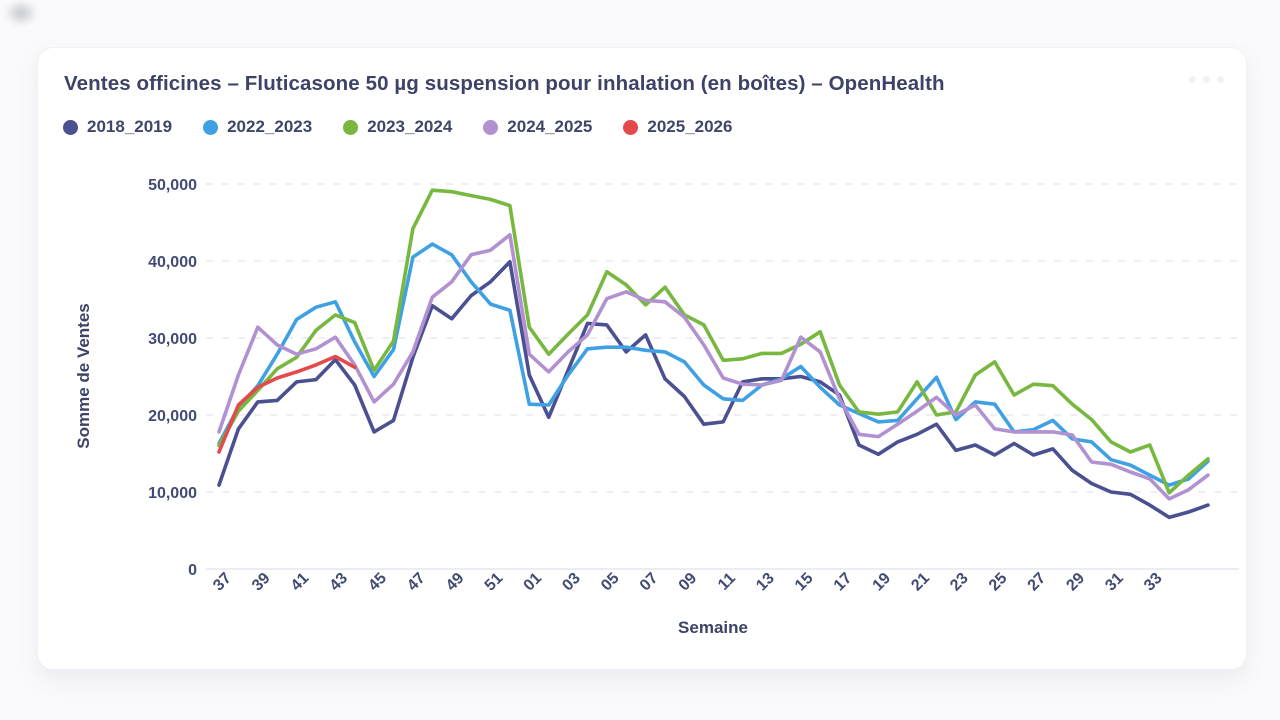  I want to click on y-tick-label: 30,000, so click(172, 339).